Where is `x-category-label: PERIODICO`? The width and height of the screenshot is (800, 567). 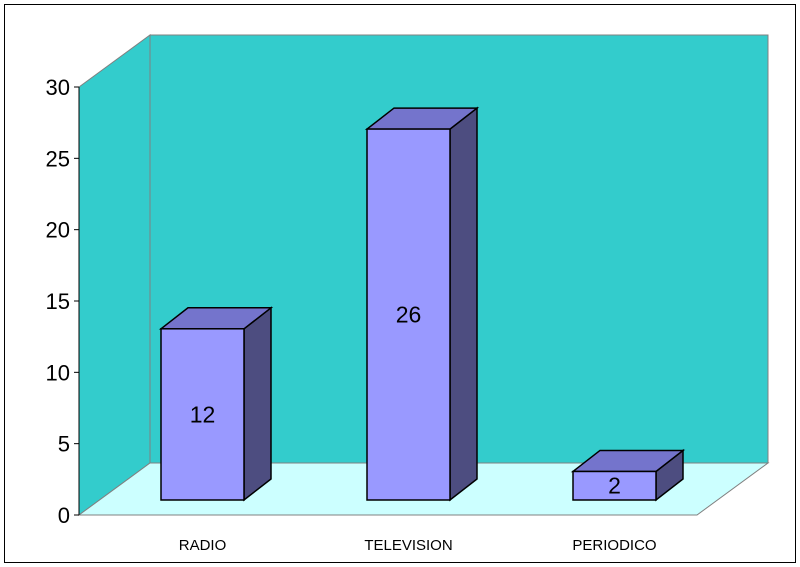
x-category-label: PERIODICO is located at coordinates (614, 545).